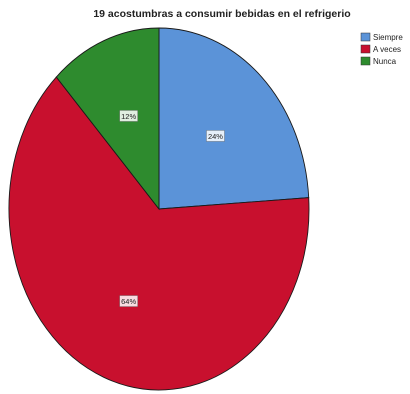 The height and width of the screenshot is (394, 410). What do you see at coordinates (385, 61) in the screenshot?
I see `legend-label-nunca: Nunca` at bounding box center [385, 61].